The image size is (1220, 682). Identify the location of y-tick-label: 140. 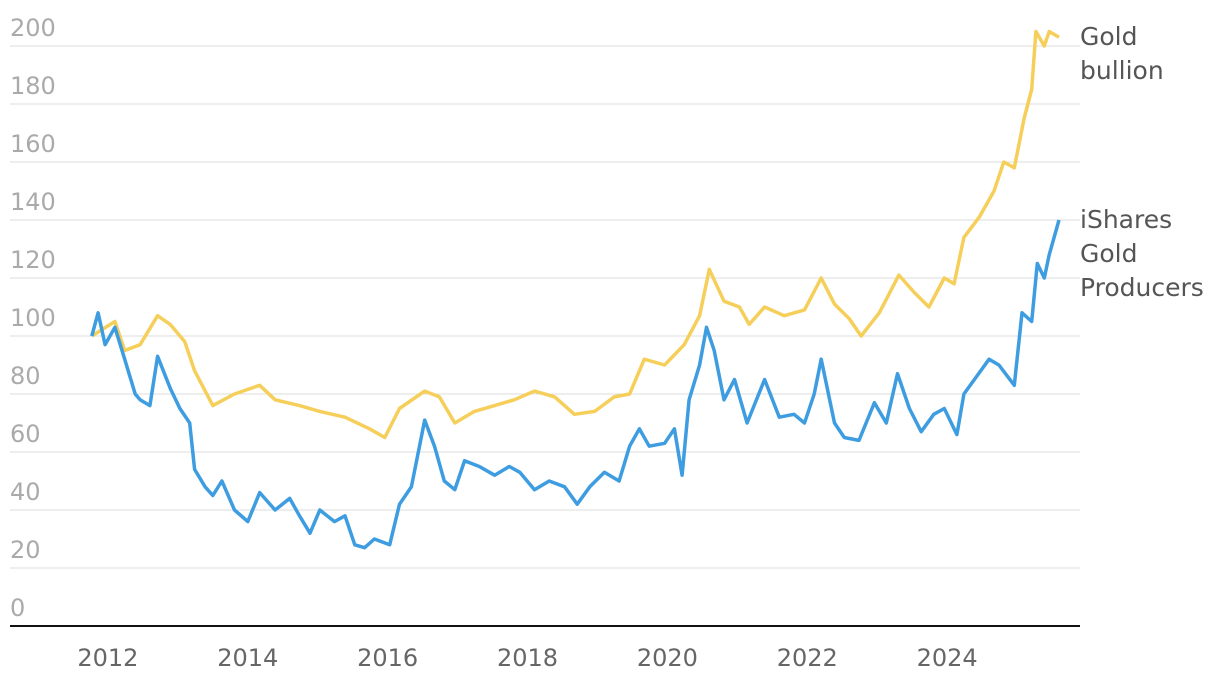
(33, 202).